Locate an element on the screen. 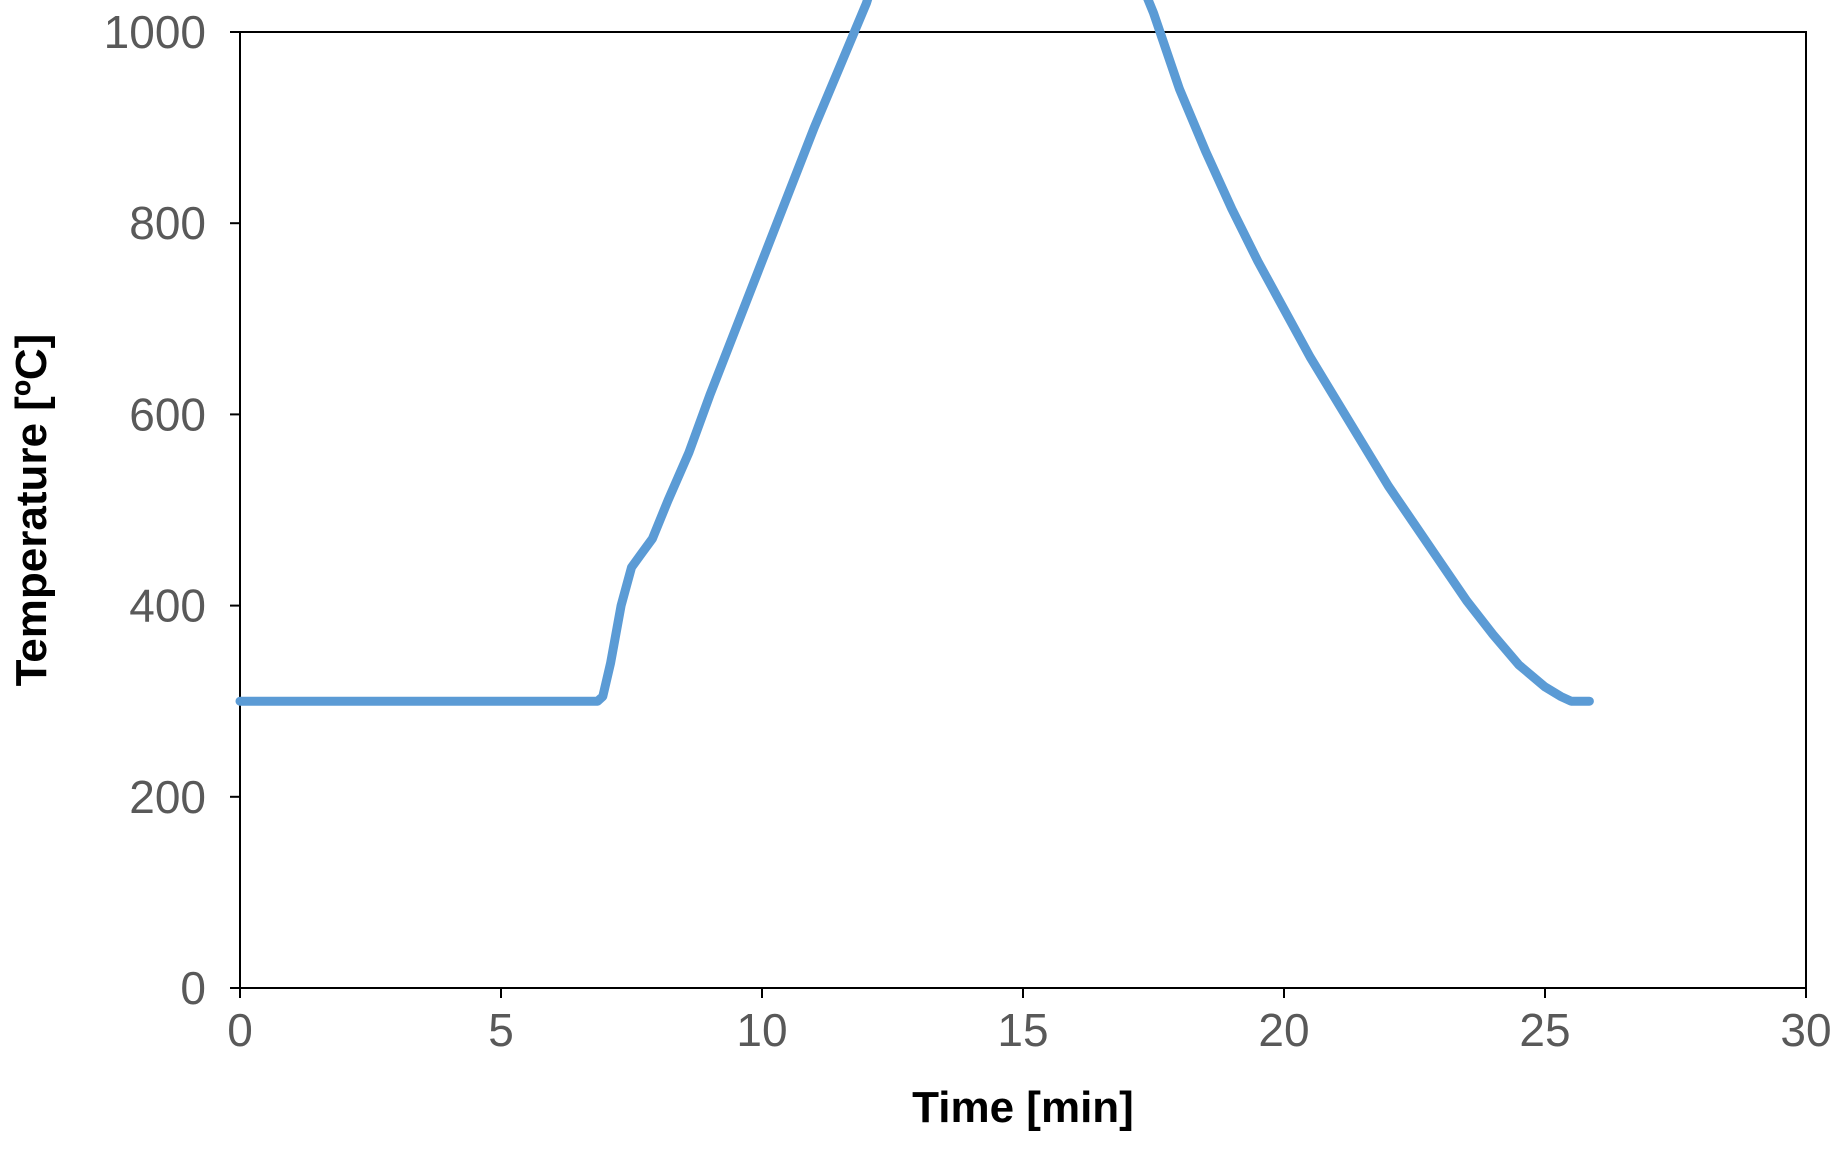  x-tick-label: 25 is located at coordinates (1544, 1030).